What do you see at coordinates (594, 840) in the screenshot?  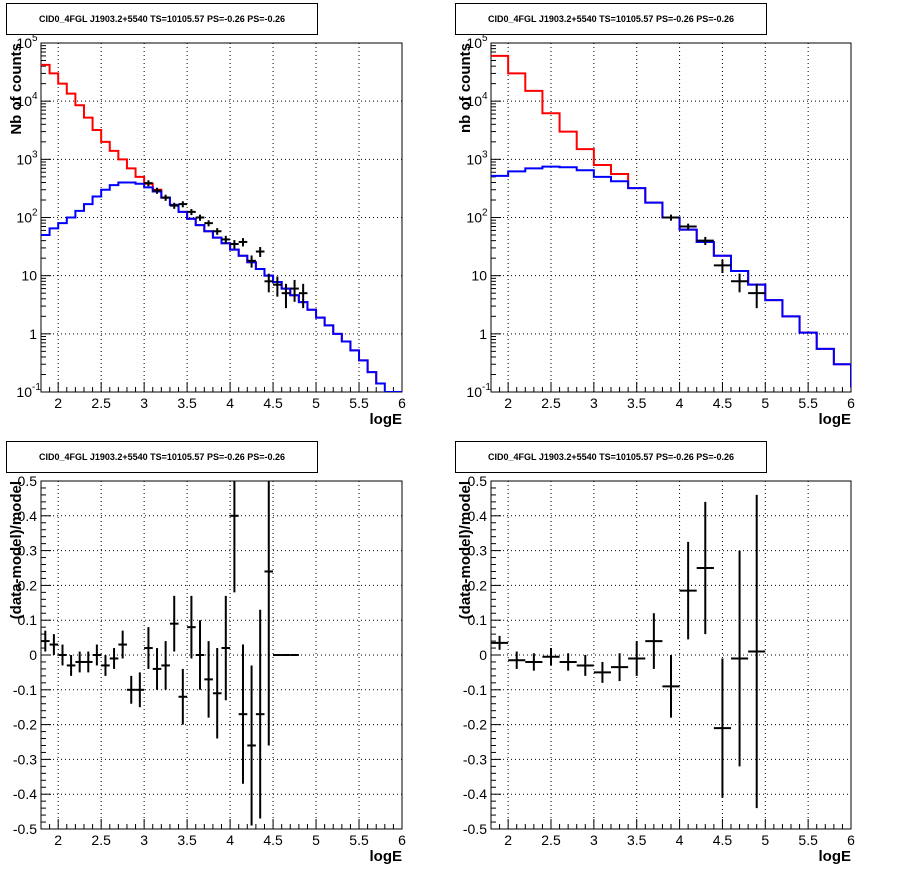 I see `x-tick-label: 3` at bounding box center [594, 840].